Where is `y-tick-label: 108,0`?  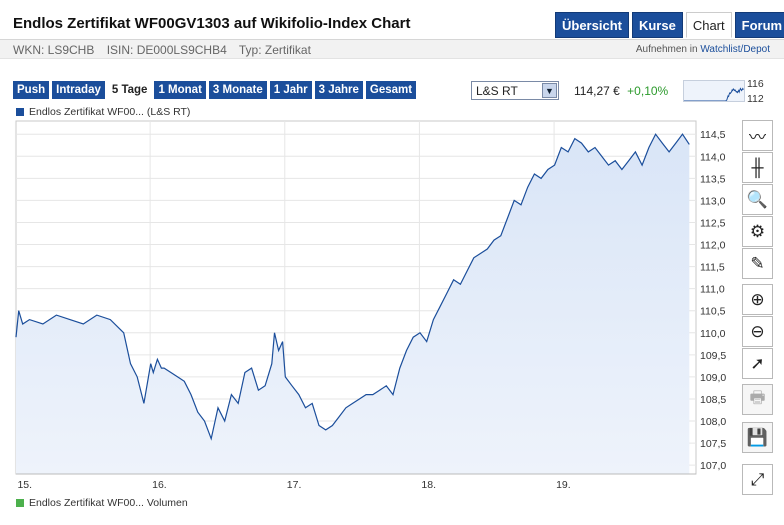
y-tick-label: 108,0 is located at coordinates (713, 422).